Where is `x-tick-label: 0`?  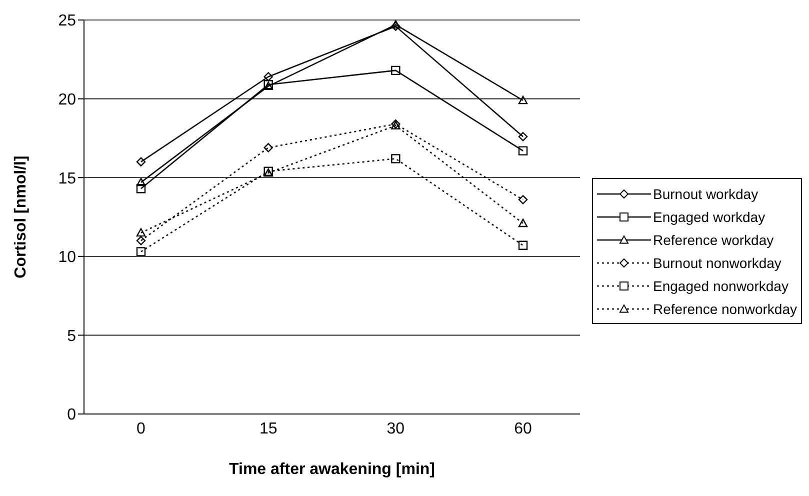
x-tick-label: 0 is located at coordinates (141, 429).